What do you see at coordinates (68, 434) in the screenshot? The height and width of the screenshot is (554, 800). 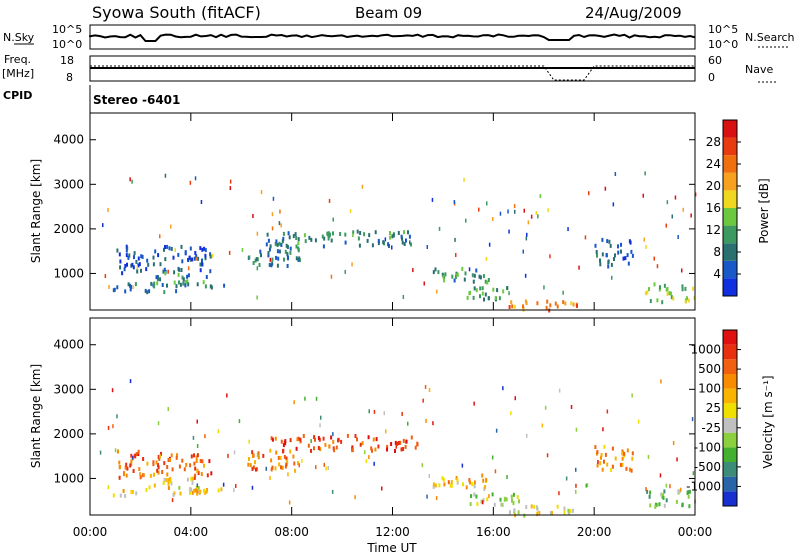 I see `y-tick-label: 2000` at bounding box center [68, 434].